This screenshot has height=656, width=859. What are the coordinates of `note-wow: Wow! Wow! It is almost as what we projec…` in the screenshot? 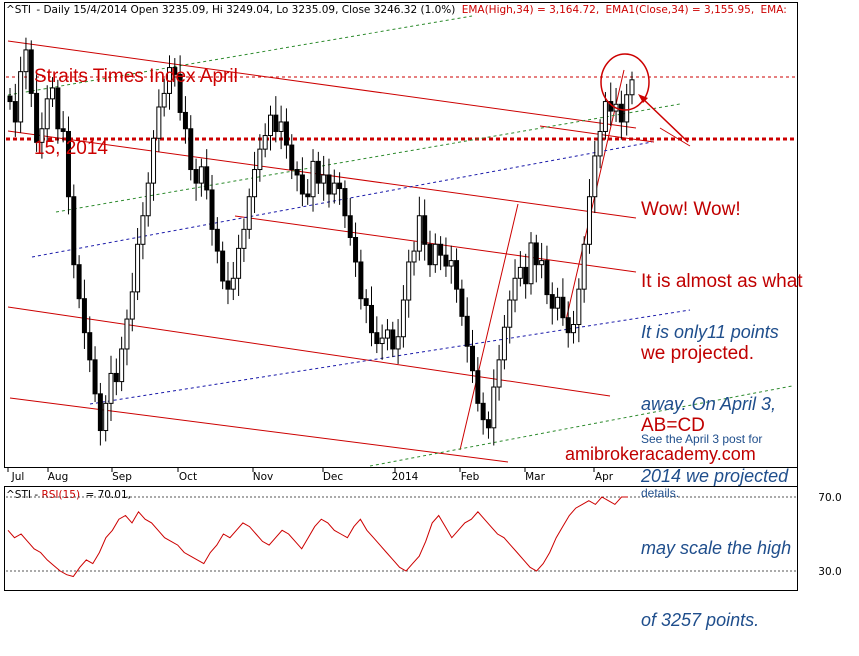 It's located at (722, 306).